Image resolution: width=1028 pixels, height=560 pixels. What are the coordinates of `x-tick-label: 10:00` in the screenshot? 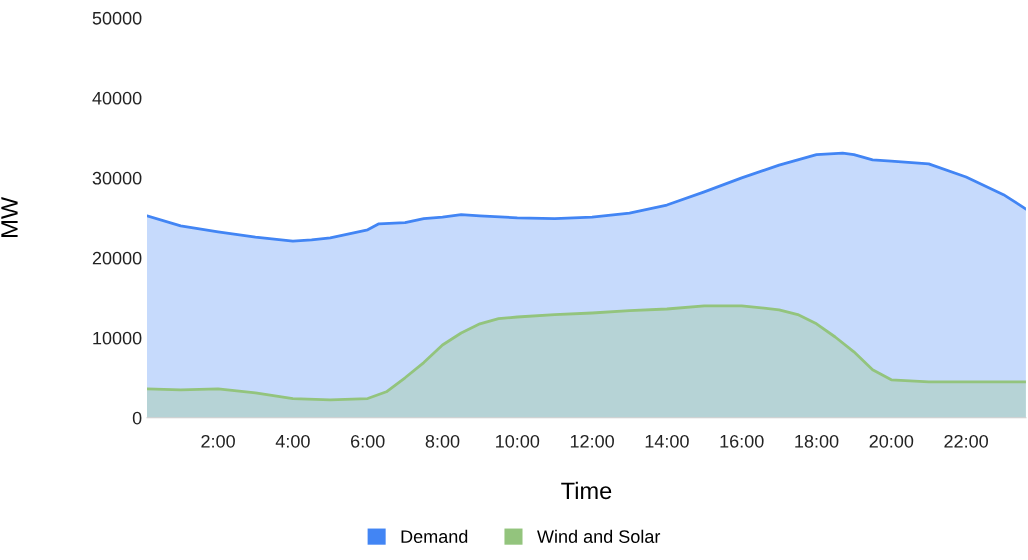 It's located at (518, 441).